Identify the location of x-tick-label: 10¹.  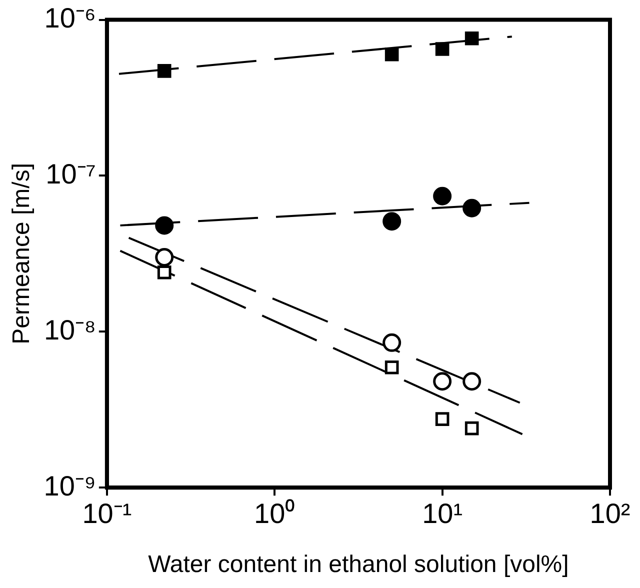
(442, 514).